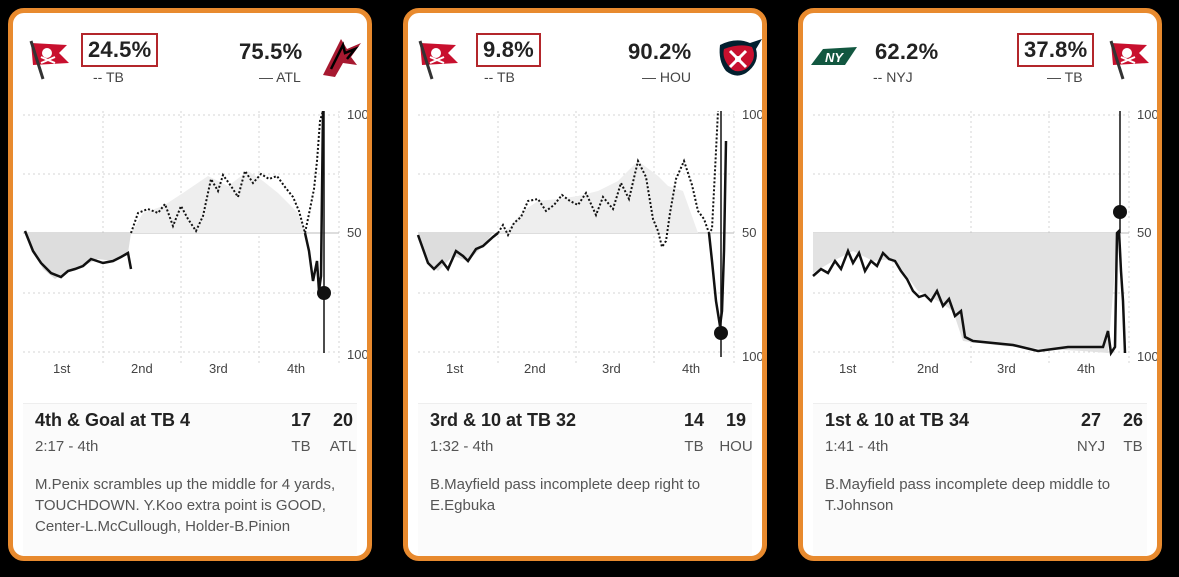 Image resolution: width=1179 pixels, height=577 pixels. I want to click on right-team-label: — HOU, so click(666, 77).